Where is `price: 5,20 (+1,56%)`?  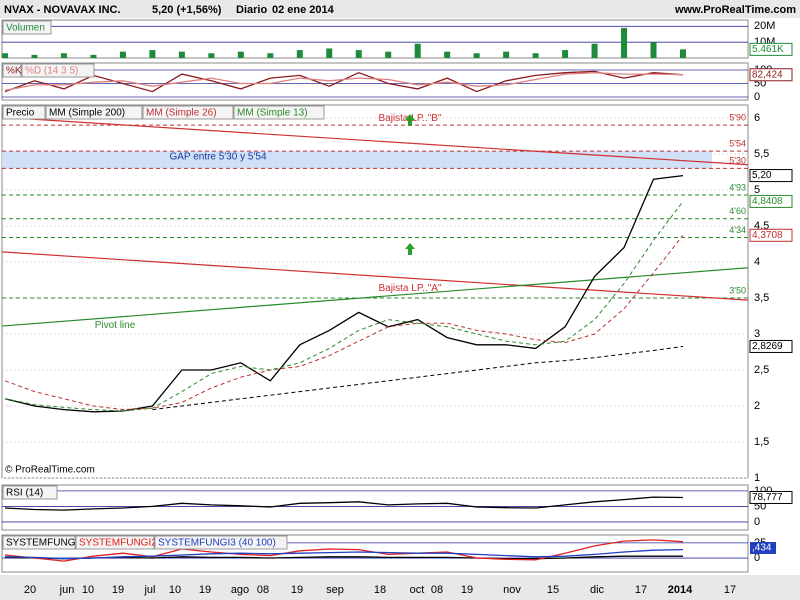
price: 5,20 (+1,56%) is located at coordinates (187, 10).